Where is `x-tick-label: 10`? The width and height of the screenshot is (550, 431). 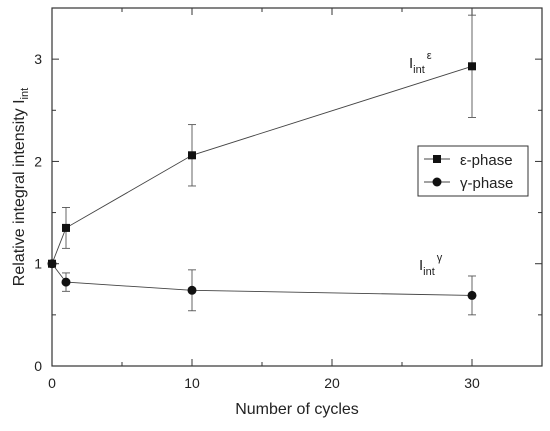
x-tick-label: 10 is located at coordinates (192, 383).